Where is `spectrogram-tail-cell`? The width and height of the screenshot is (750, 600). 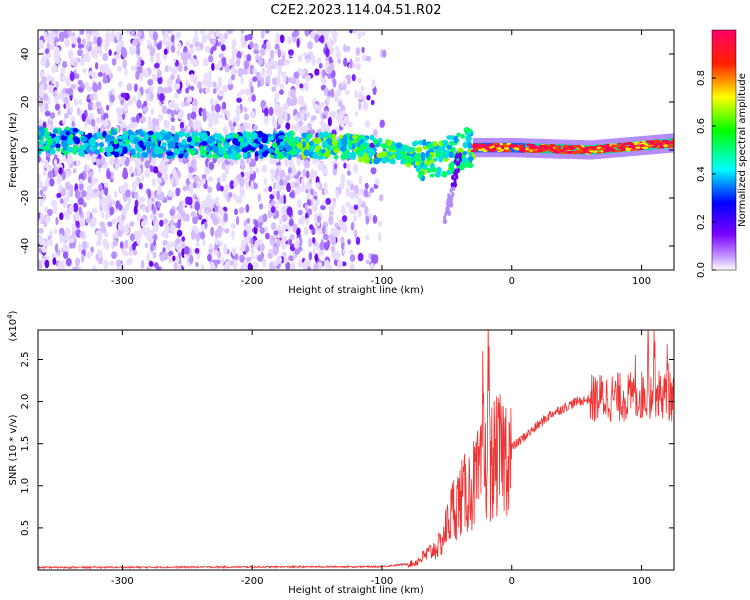 spectrogram-tail-cell is located at coordinates (445, 221).